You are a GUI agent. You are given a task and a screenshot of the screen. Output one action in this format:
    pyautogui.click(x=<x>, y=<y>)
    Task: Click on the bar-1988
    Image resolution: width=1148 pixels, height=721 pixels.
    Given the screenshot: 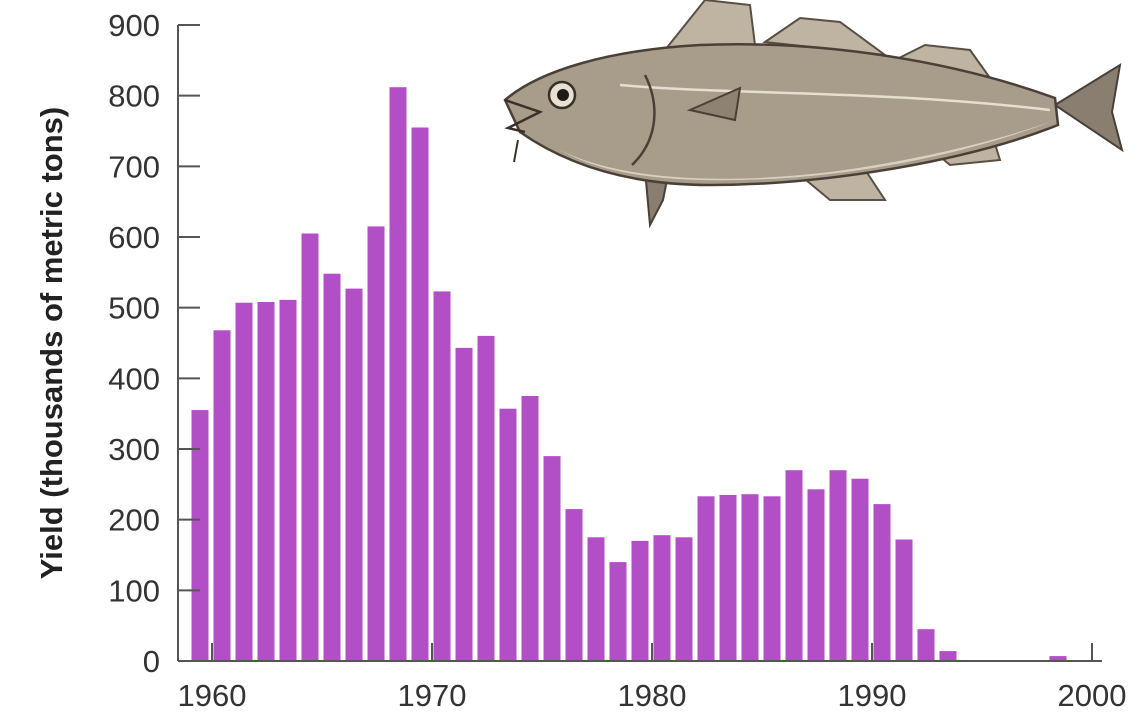 What is the action you would take?
    pyautogui.click(x=838, y=565)
    